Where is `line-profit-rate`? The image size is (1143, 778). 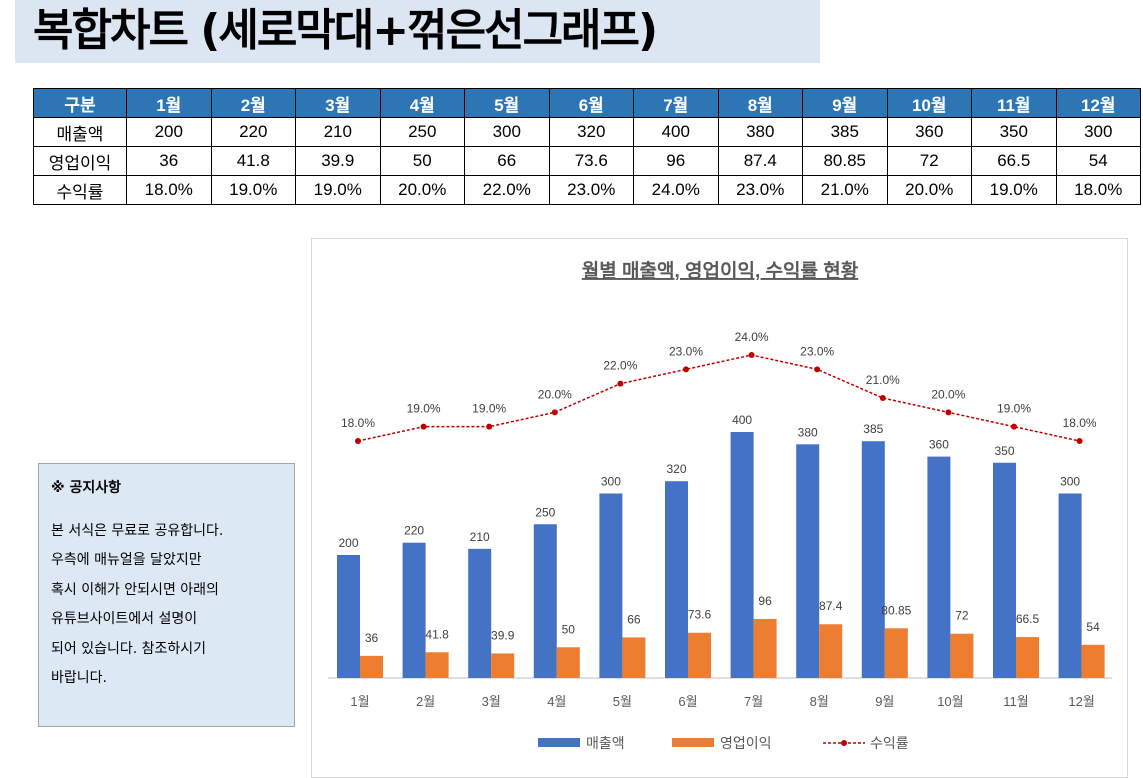 line-profit-rate is located at coordinates (718, 398).